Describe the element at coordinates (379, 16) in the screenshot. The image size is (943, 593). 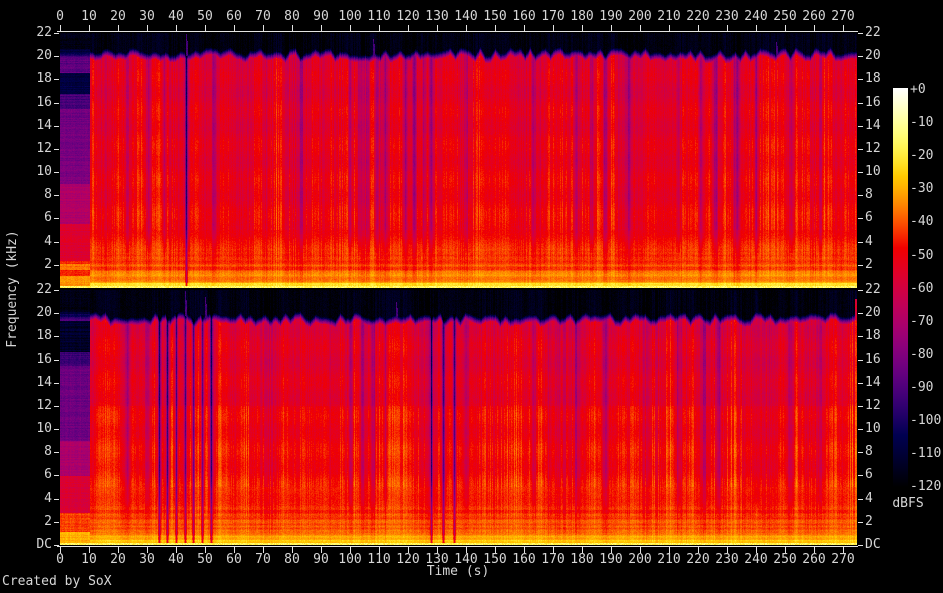
I see `time-tick-label-top: 110` at that location.